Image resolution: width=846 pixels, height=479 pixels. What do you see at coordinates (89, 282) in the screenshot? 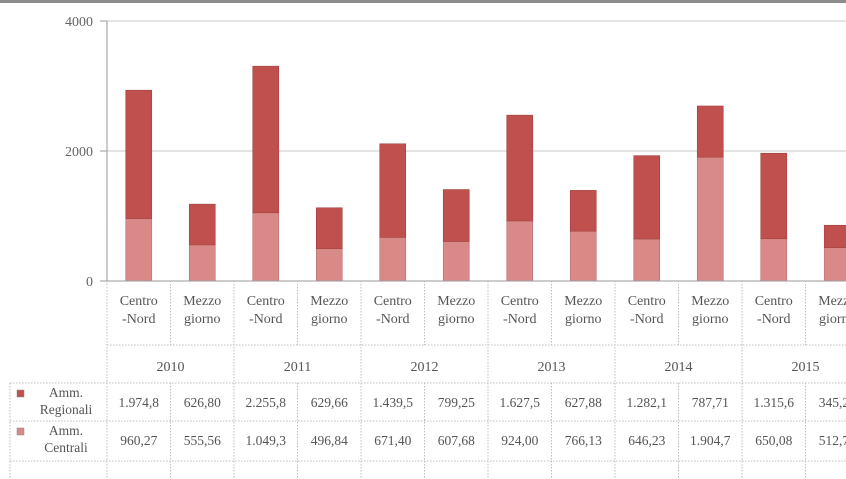
I see `y-tick-label: 0` at bounding box center [89, 282].